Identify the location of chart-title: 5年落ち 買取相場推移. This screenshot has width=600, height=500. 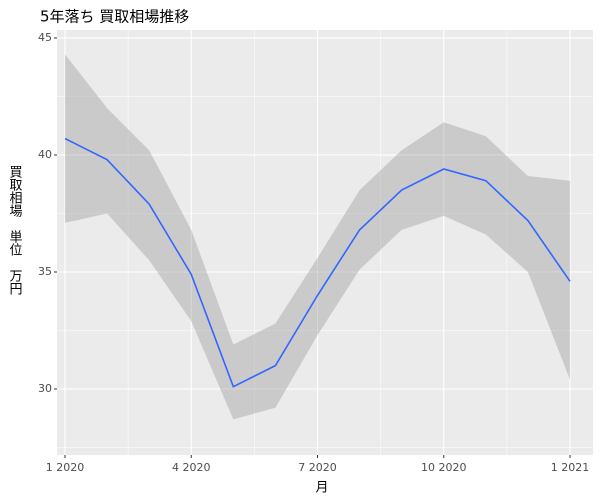
(114, 17).